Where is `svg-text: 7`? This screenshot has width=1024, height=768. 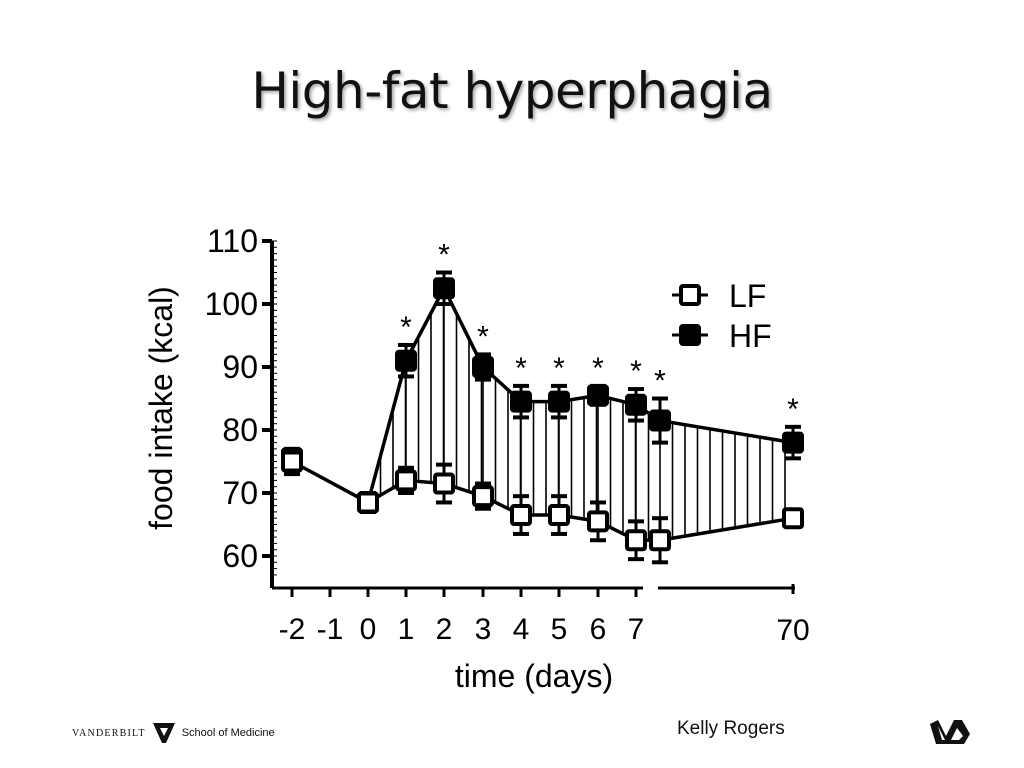
svg-text: 7 is located at coordinates (636, 629).